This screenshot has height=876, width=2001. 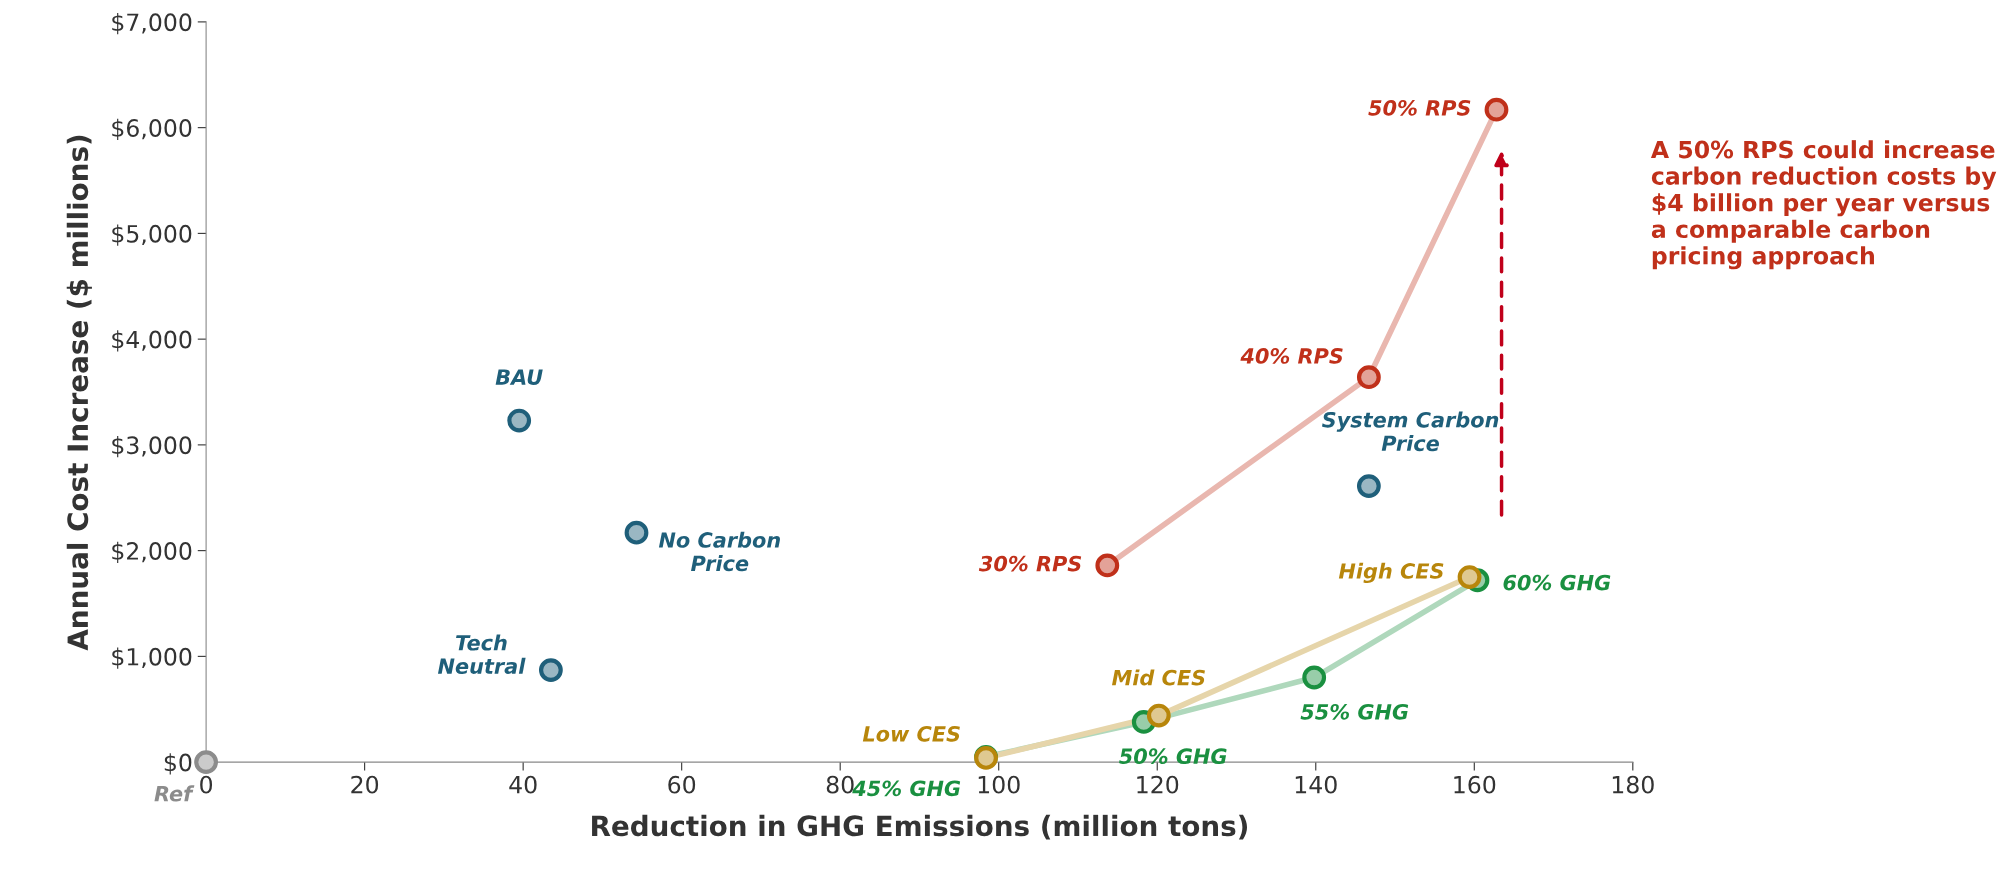 What do you see at coordinates (174, 793) in the screenshot?
I see `annotation: Ref` at bounding box center [174, 793].